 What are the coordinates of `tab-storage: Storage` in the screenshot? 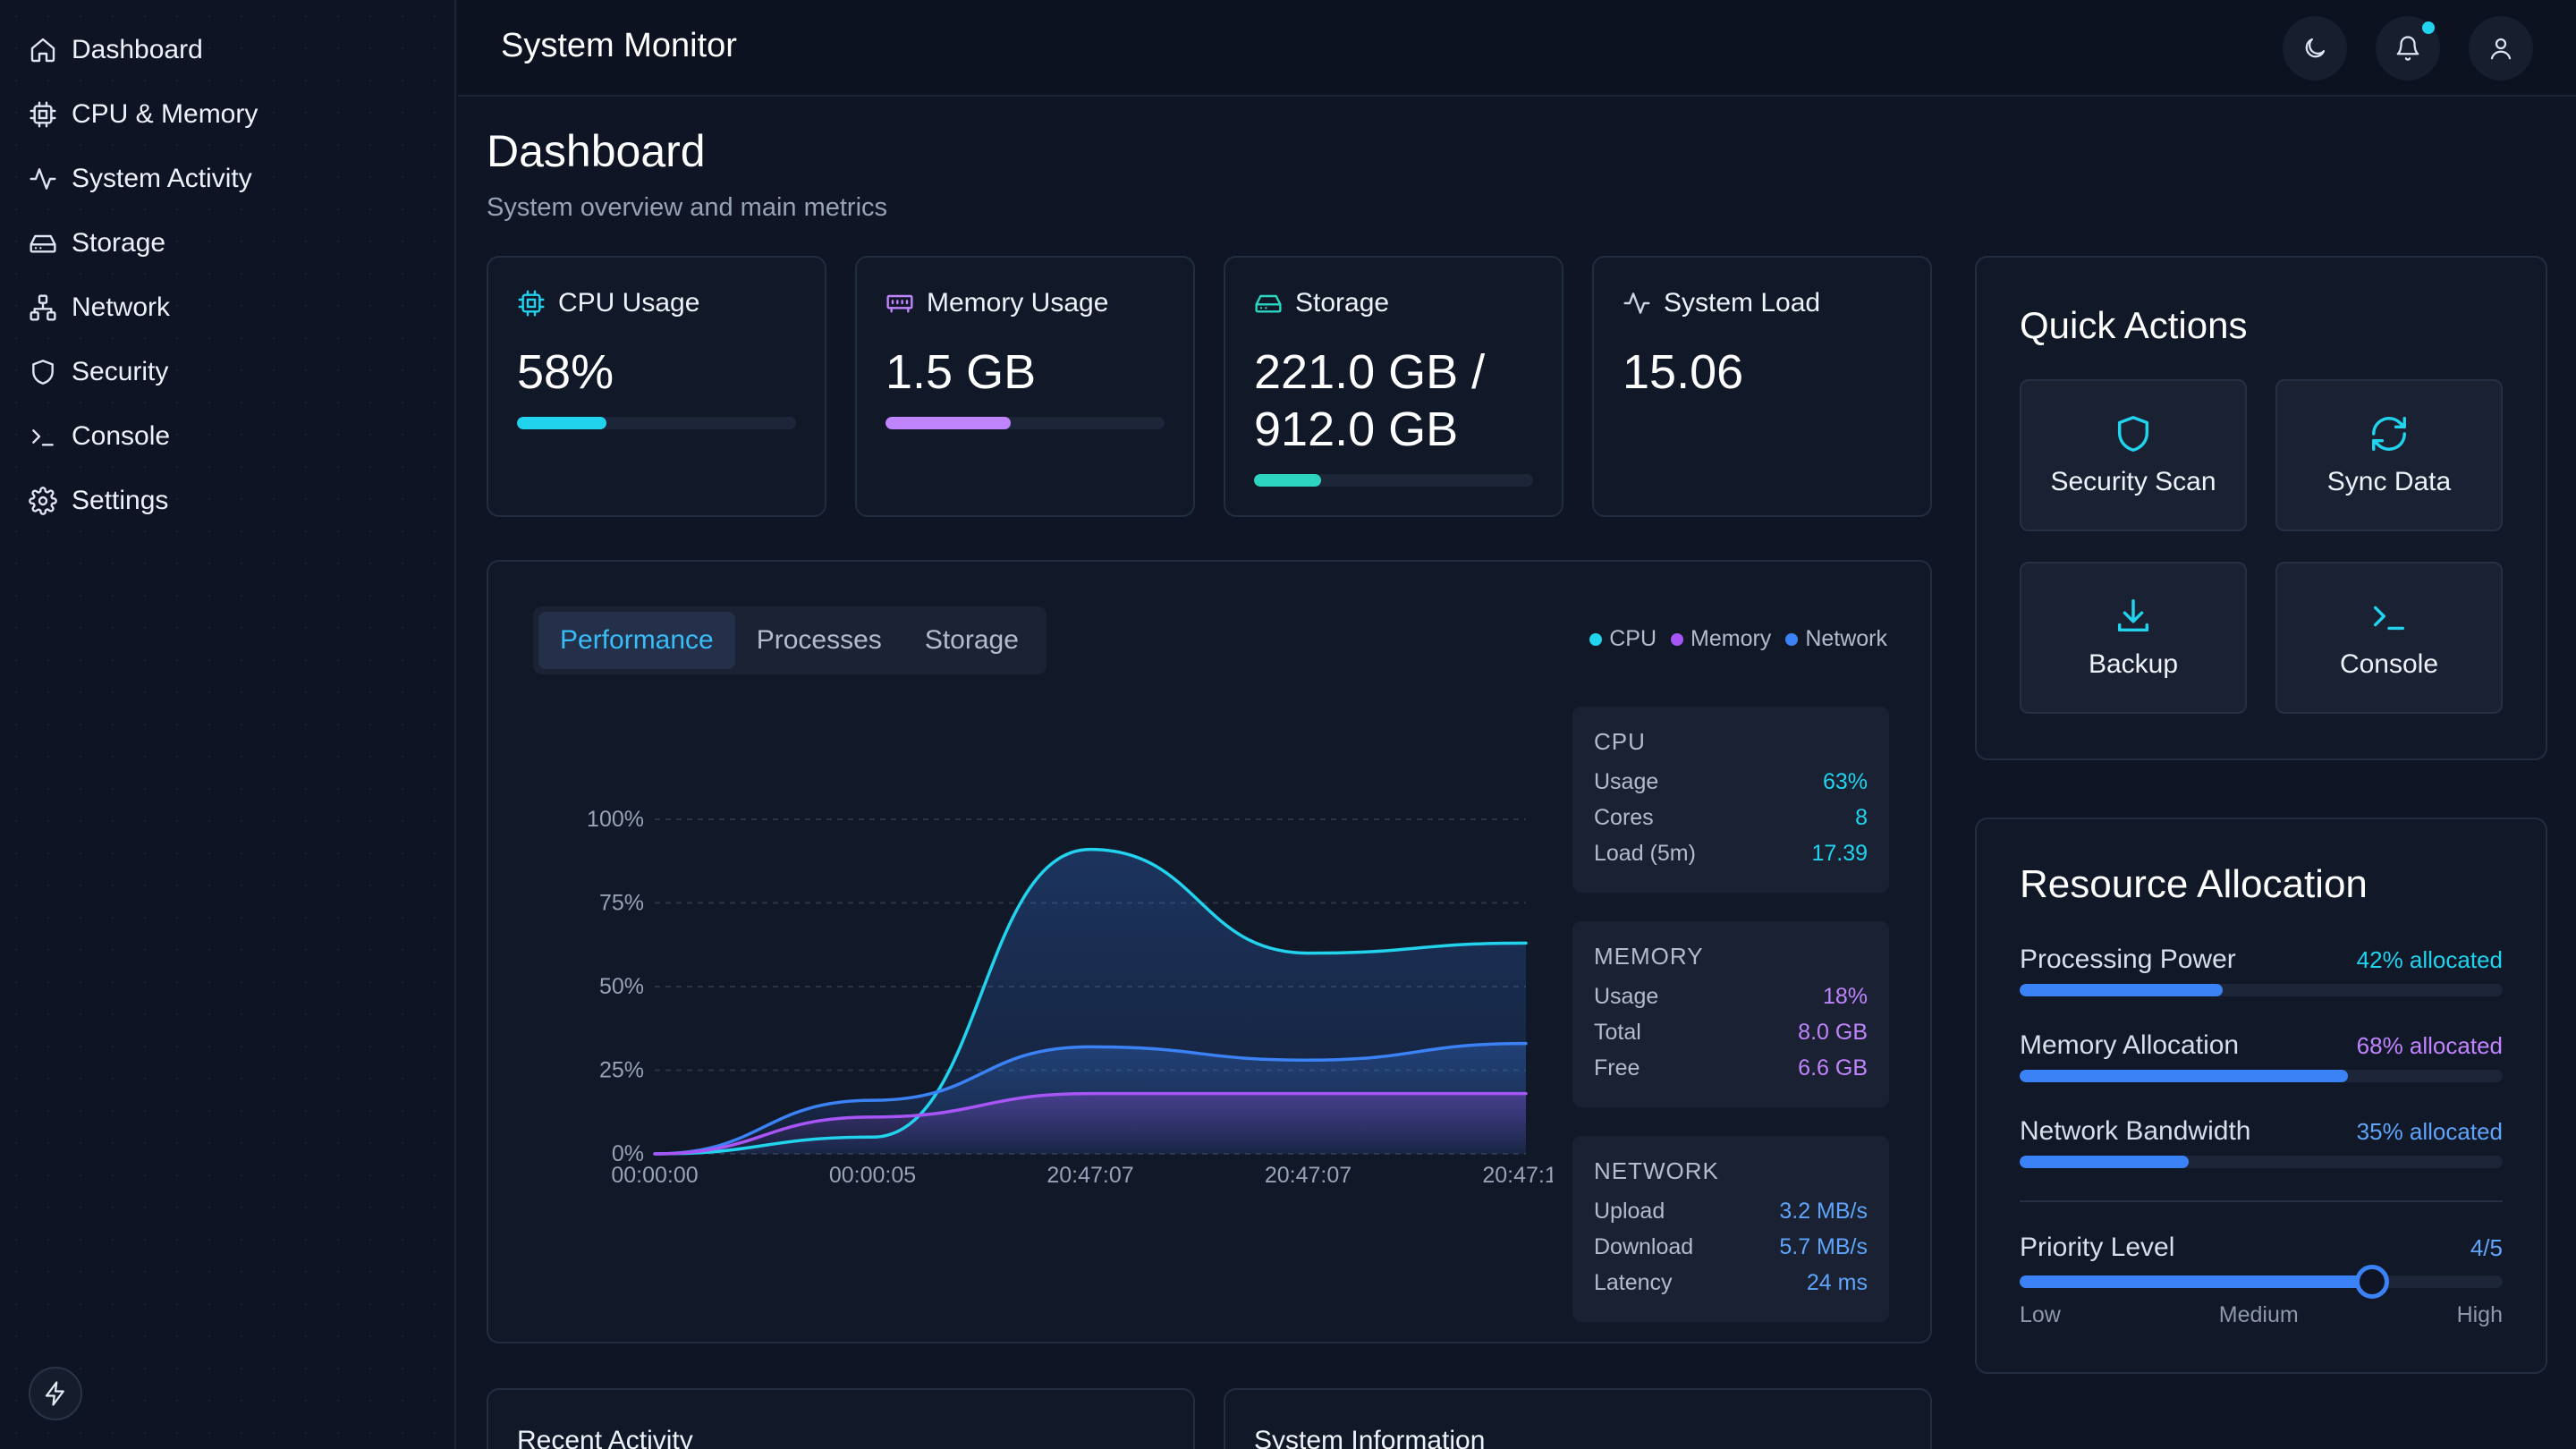 It's located at (971, 640).